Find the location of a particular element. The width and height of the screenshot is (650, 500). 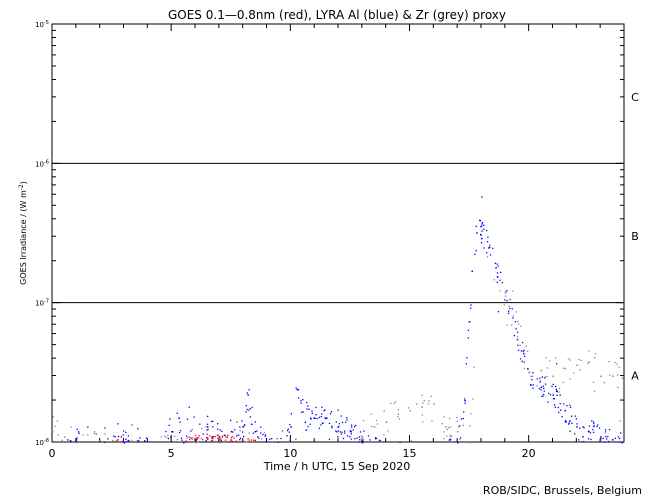

y-tick-label-exp: -5 is located at coordinates (46, 23).